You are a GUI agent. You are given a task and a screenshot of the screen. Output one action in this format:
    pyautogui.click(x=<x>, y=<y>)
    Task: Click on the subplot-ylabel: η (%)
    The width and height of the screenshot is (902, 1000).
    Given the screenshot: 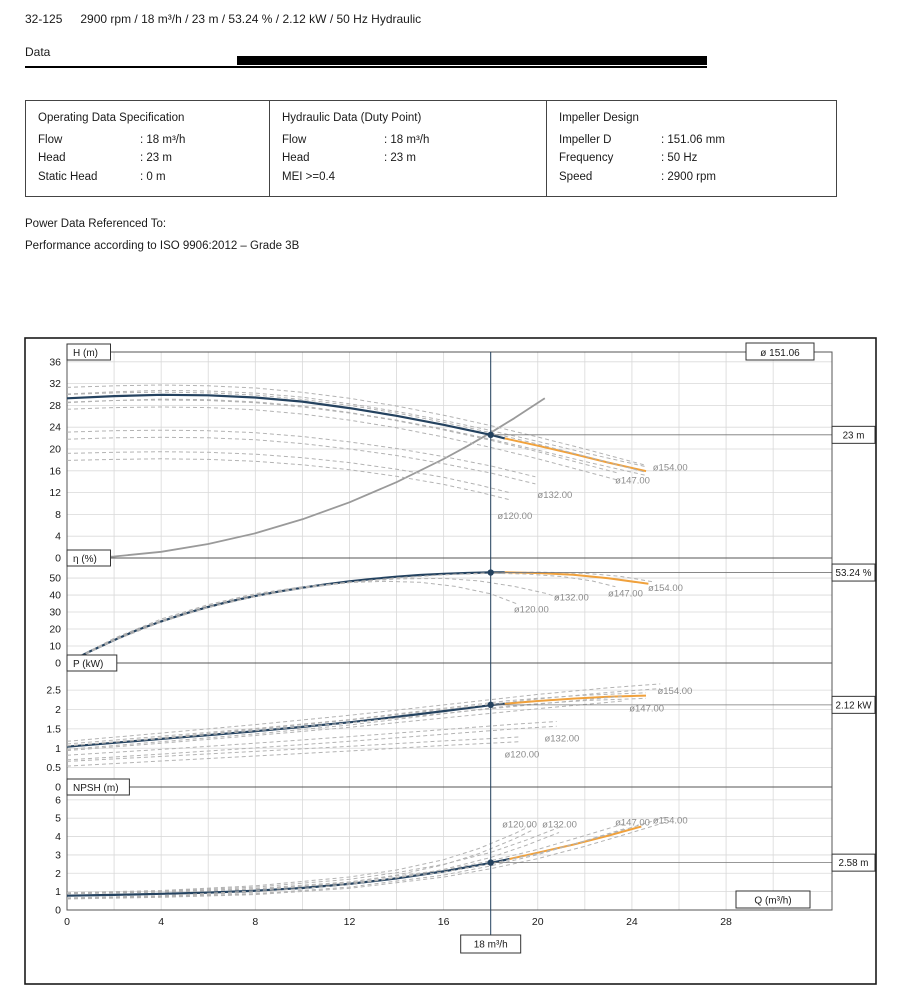 What is the action you would take?
    pyautogui.click(x=85, y=559)
    